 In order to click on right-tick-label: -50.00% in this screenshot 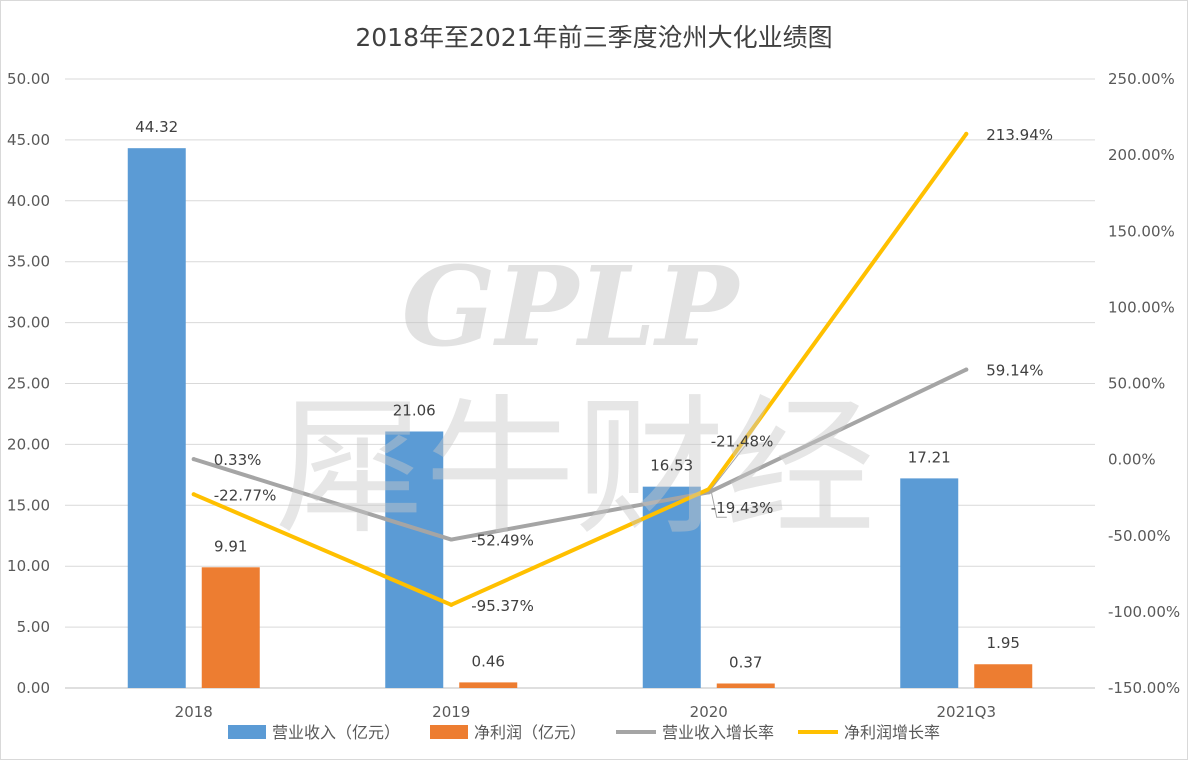, I will do `click(1139, 536)`.